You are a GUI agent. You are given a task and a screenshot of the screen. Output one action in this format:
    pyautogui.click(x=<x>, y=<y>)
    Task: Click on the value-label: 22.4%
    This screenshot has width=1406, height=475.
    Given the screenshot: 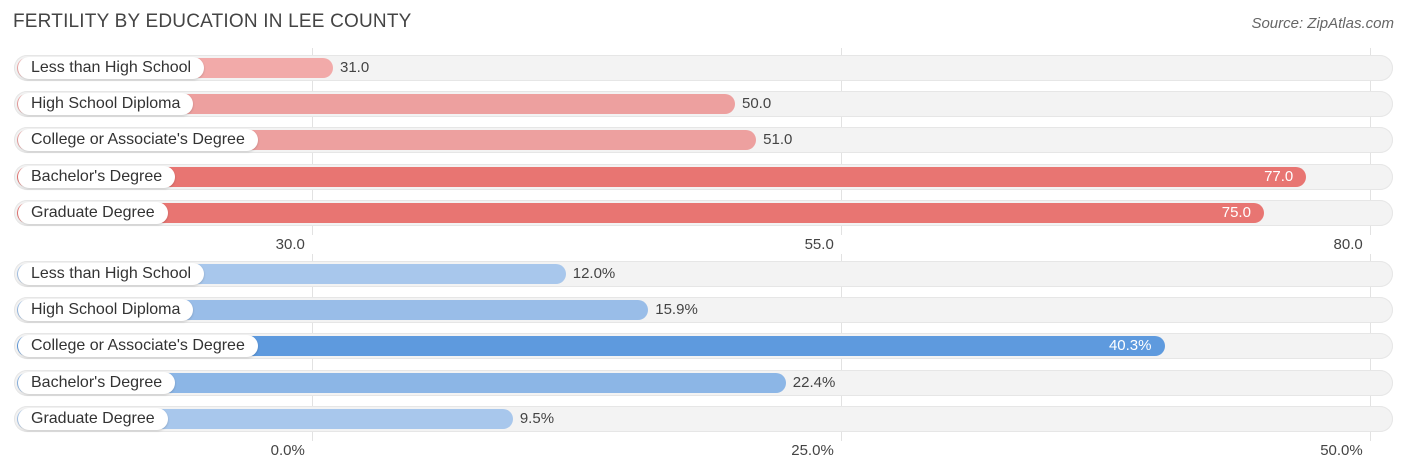 What is the action you would take?
    pyautogui.click(x=814, y=382)
    